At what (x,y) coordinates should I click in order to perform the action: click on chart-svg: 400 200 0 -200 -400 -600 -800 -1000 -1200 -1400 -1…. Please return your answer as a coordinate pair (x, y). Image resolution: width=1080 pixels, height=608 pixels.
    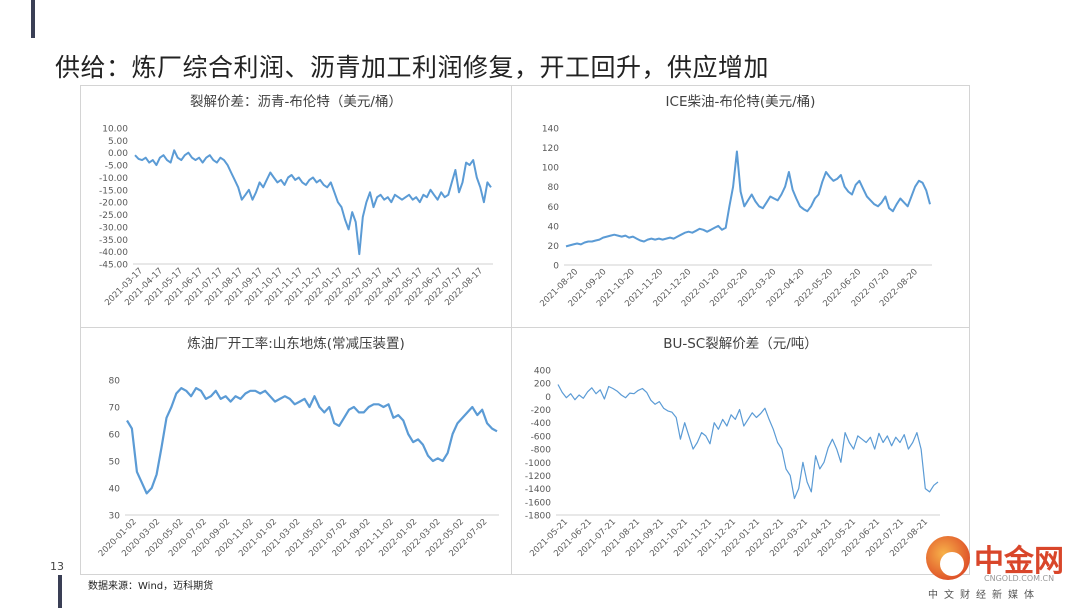
    Looking at the image, I should click on (732, 463).